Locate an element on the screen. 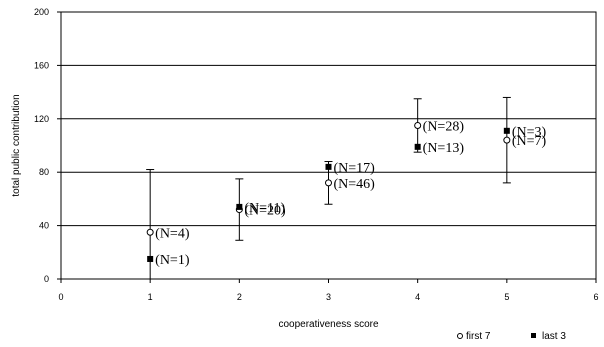  legend-label-last-3: last 3 is located at coordinates (554, 336).